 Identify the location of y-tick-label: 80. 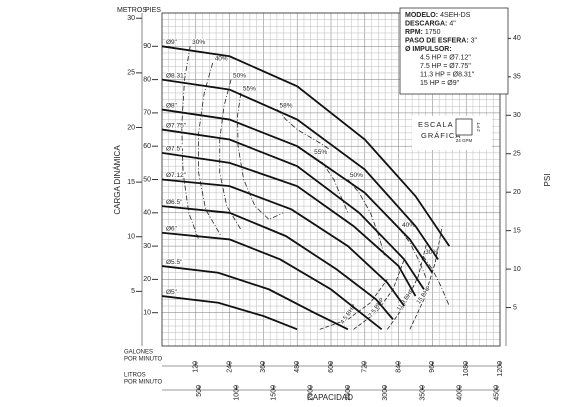
(147, 79).